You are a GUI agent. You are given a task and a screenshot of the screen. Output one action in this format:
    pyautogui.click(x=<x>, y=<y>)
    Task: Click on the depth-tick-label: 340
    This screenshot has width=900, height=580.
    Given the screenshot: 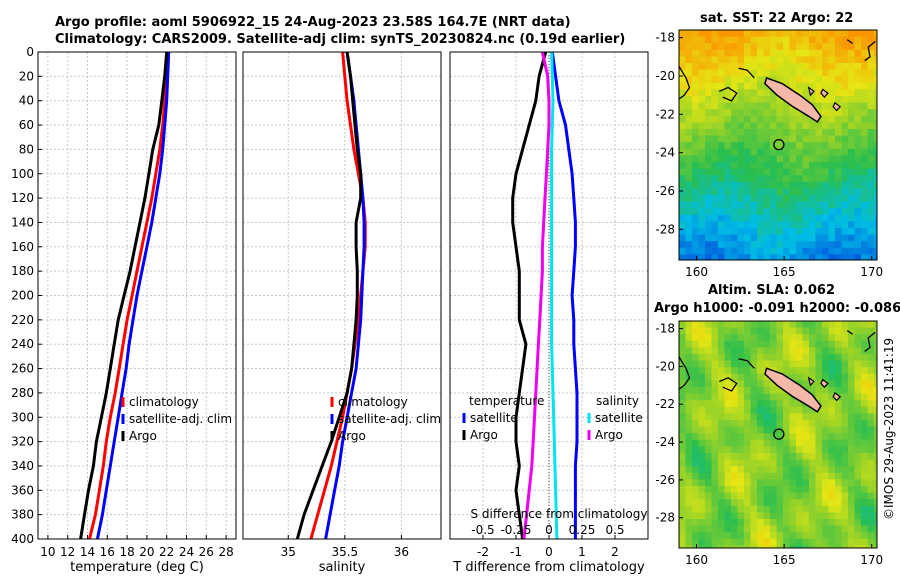 What is the action you would take?
    pyautogui.click(x=22, y=466)
    